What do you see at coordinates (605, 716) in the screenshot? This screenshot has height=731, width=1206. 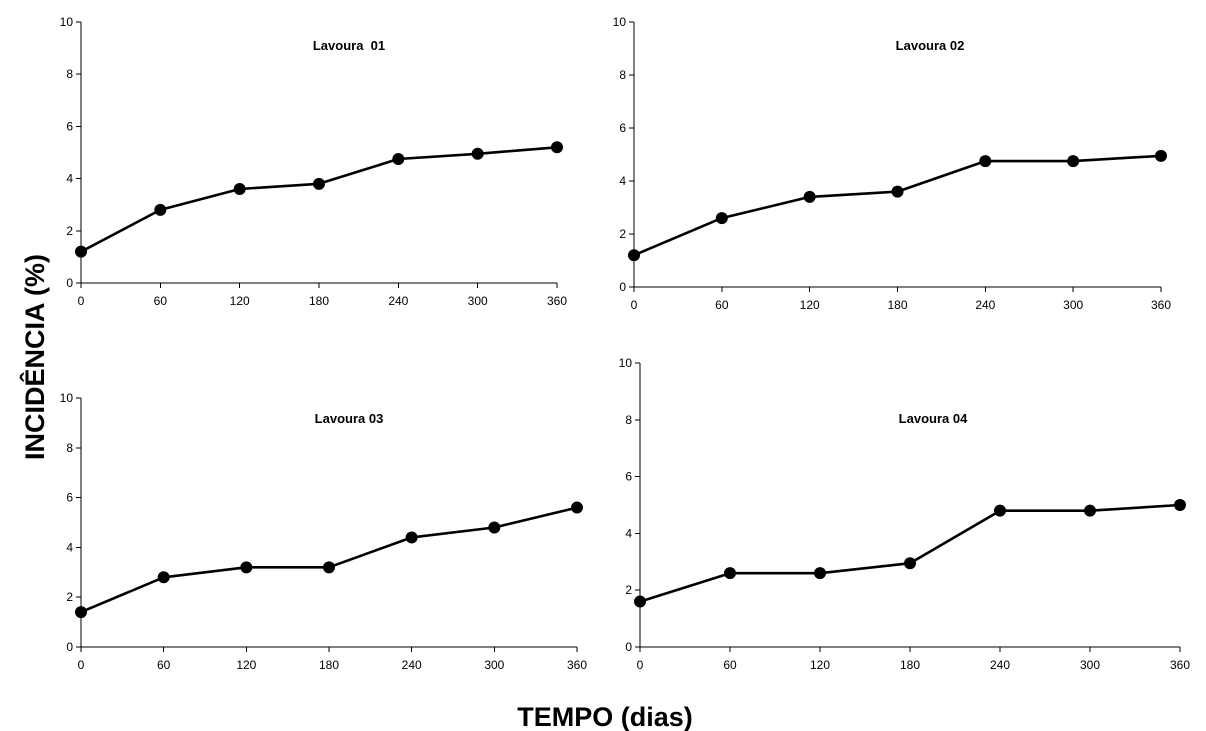 I see `x-axis-title: TEMPO (dias)` at bounding box center [605, 716].